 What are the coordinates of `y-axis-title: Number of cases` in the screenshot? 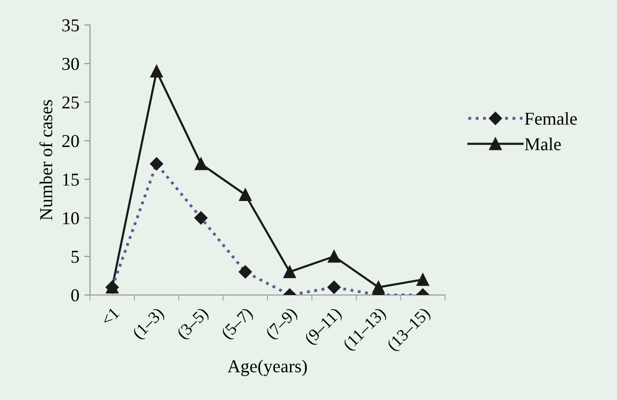 It's located at (45, 160).